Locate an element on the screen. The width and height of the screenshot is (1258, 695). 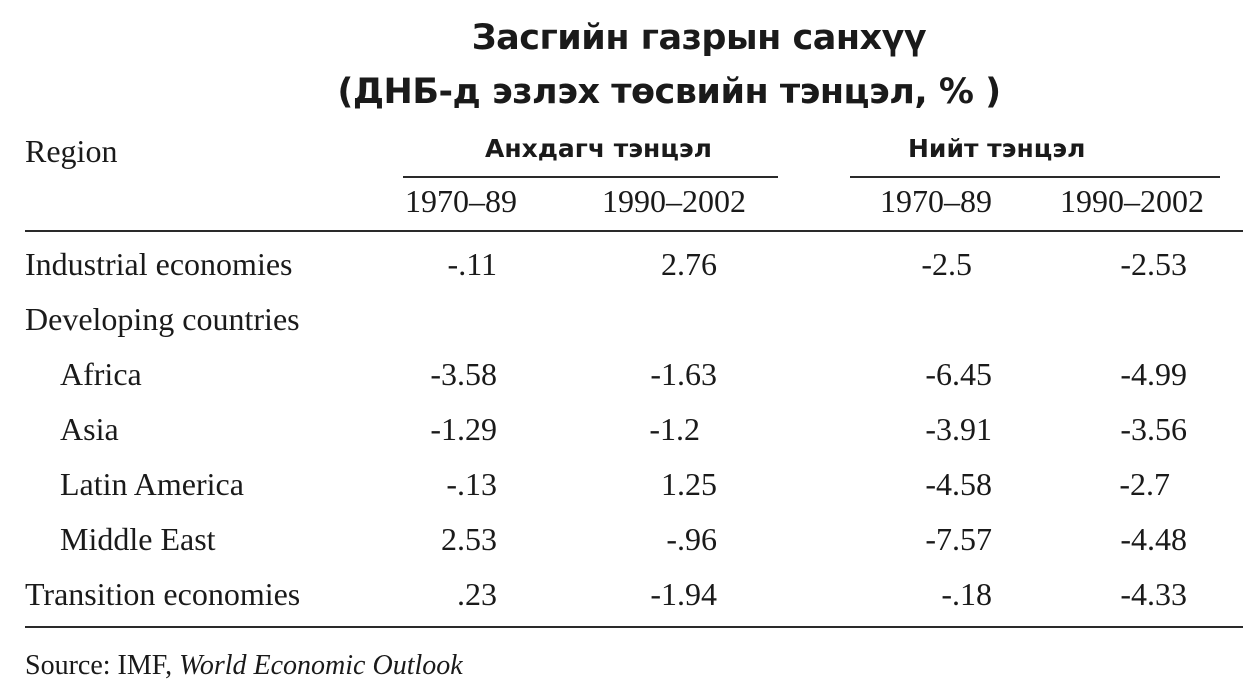
table-cell: -1.63 is located at coordinates (683, 374).